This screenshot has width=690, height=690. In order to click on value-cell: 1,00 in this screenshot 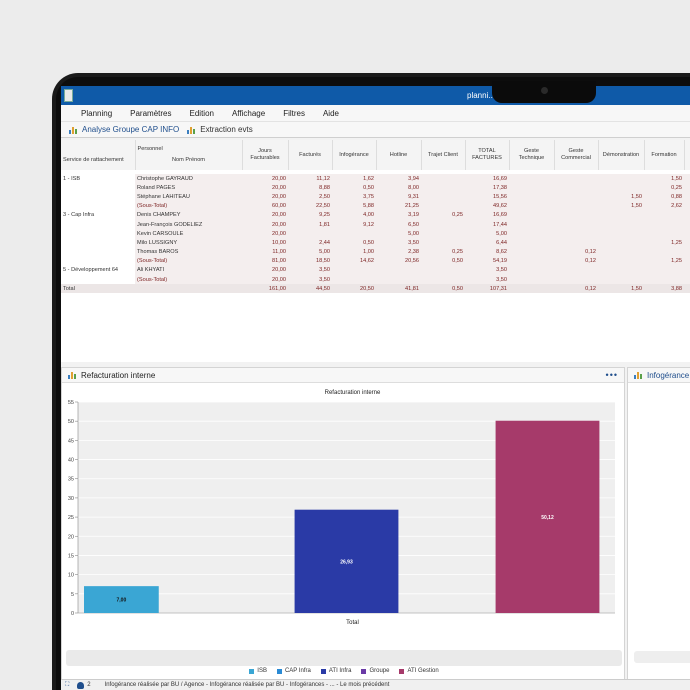, I will do `click(354, 252)`.